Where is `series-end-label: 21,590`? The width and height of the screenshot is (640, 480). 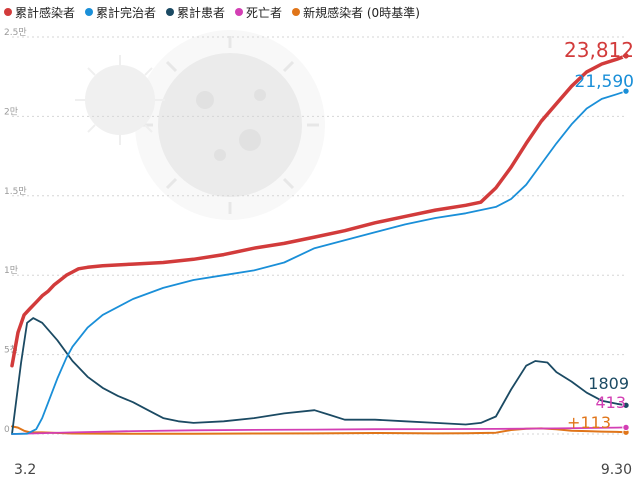
series-end-label: 21,590 is located at coordinates (604, 82).